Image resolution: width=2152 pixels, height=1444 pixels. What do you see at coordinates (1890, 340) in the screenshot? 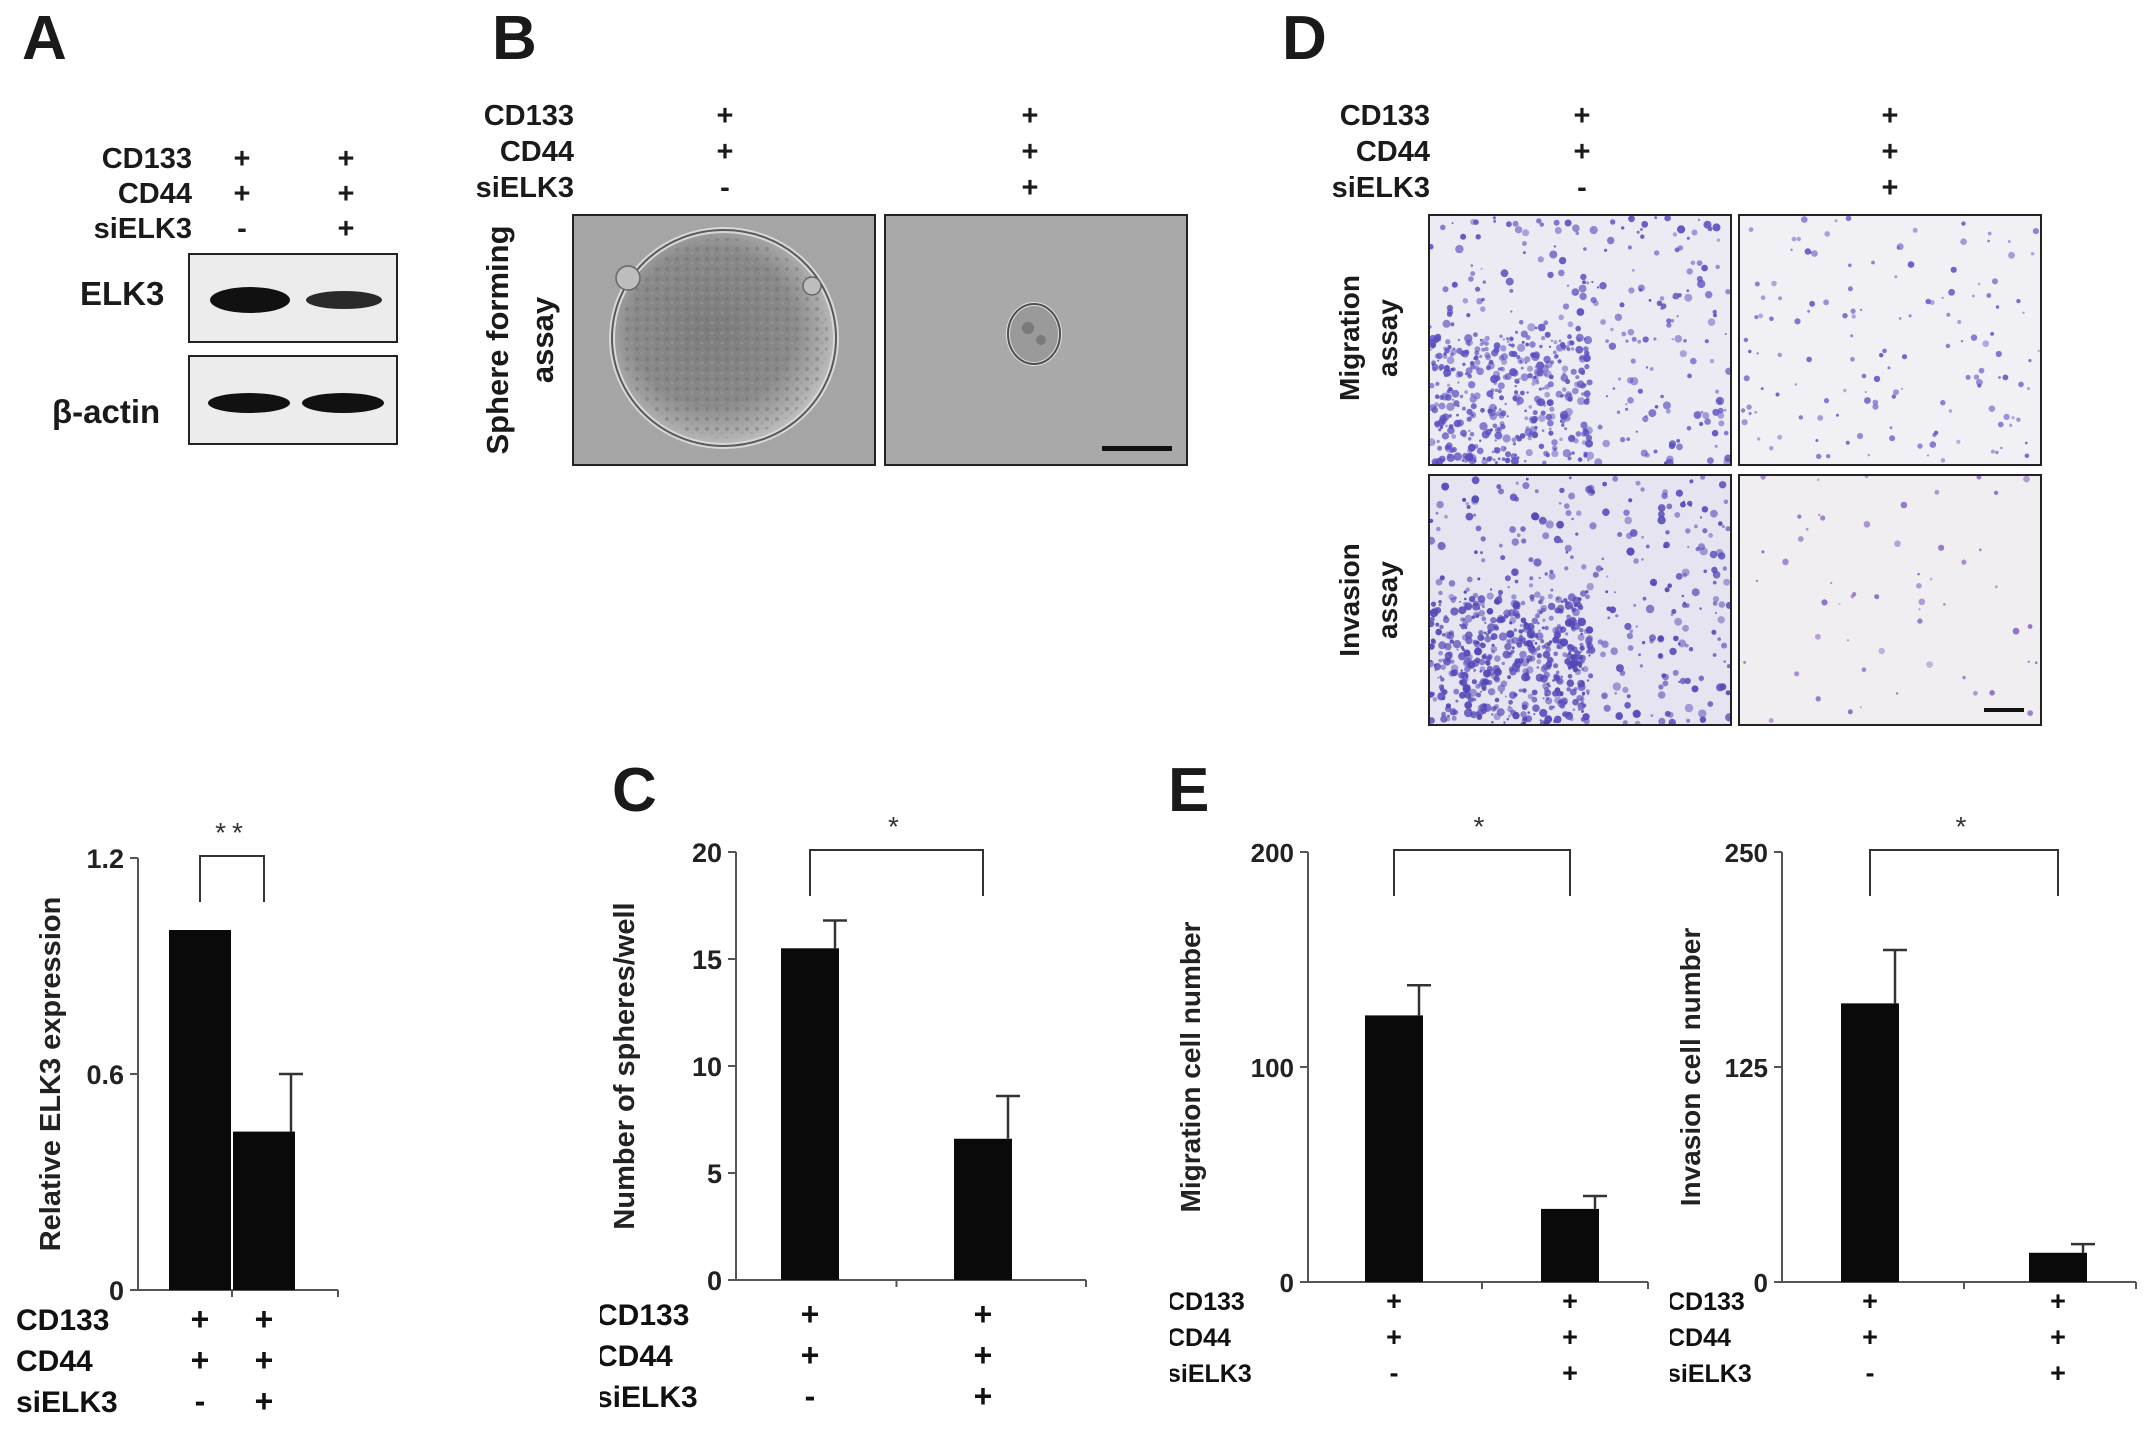
I see `migration-image-sielk3` at bounding box center [1890, 340].